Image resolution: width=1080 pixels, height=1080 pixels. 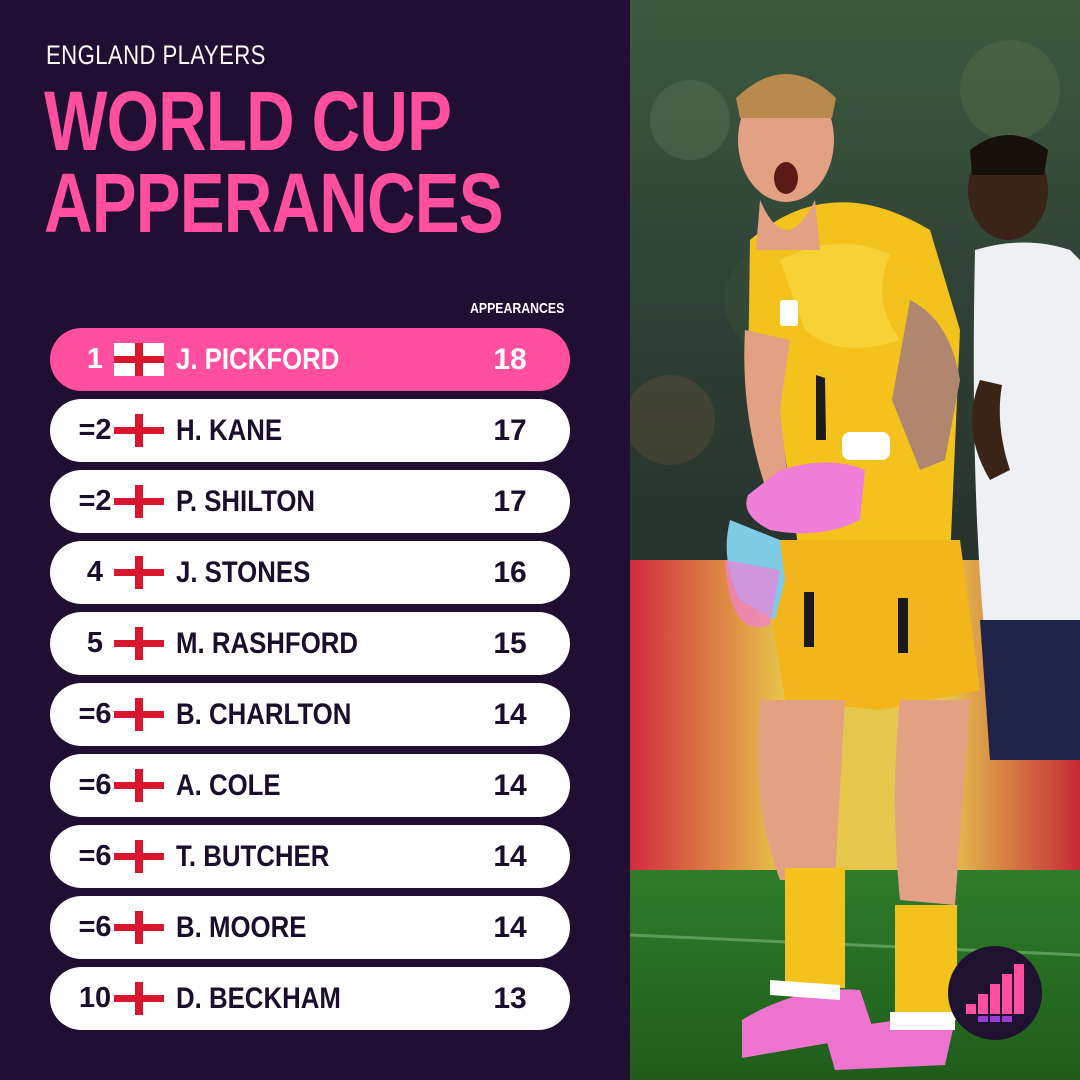 I want to click on player-name: B. MOORE, so click(x=241, y=927).